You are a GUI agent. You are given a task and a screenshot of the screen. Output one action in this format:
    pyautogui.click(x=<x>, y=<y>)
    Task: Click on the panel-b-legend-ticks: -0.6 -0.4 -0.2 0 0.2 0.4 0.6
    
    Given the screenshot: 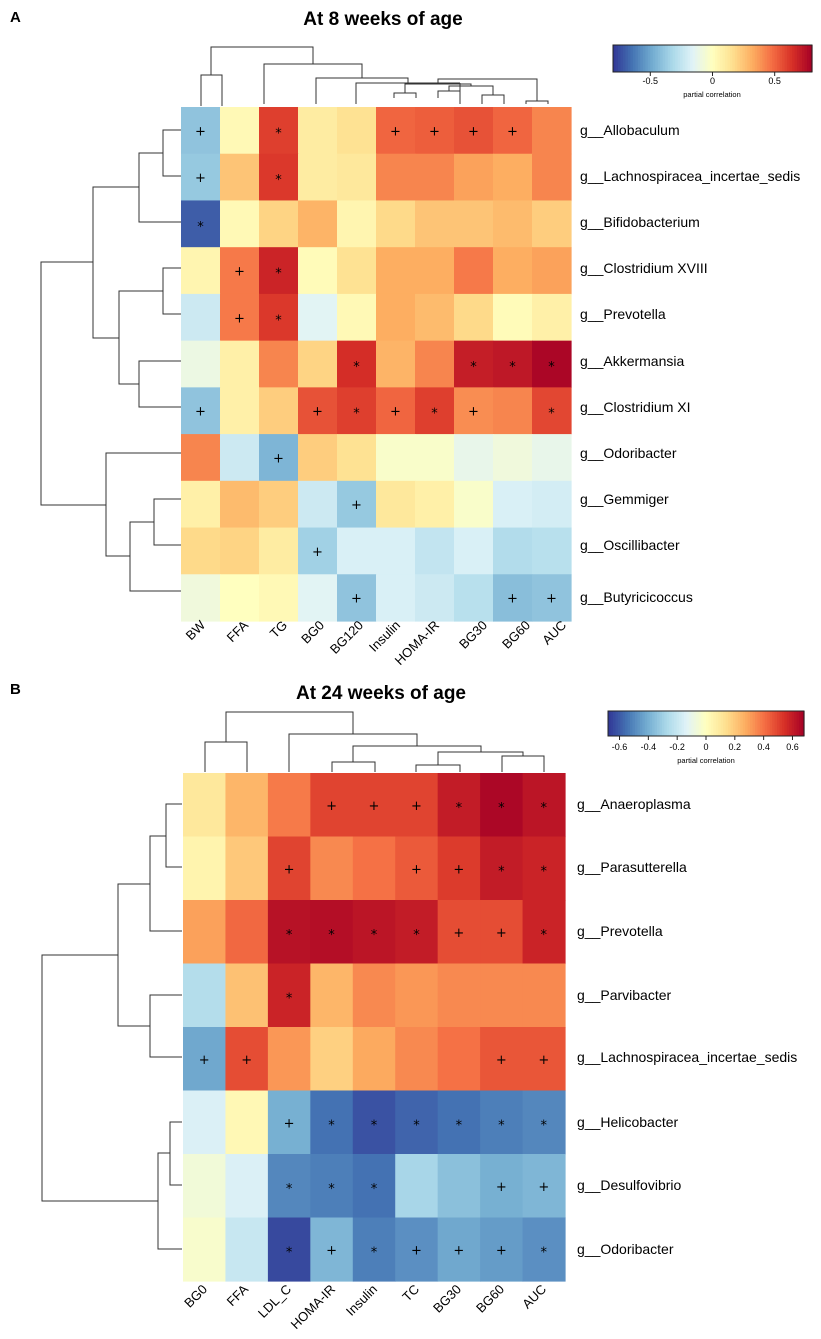 What is the action you would take?
    pyautogui.click(x=705, y=744)
    